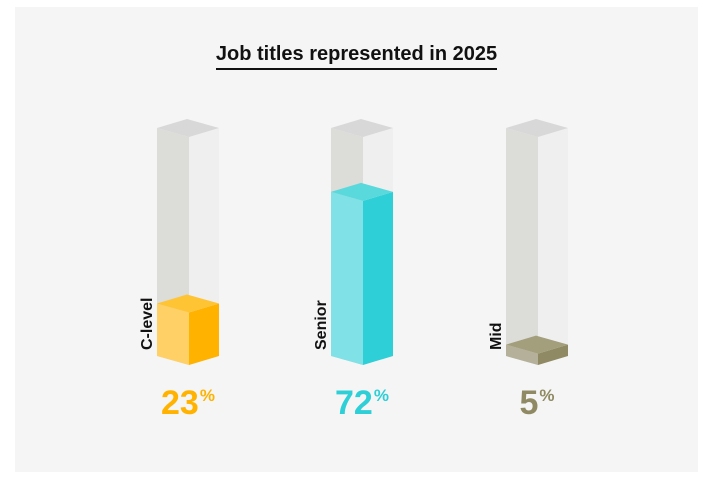  I want to click on chart-title-text: Job titles represented in 2025, so click(356, 56).